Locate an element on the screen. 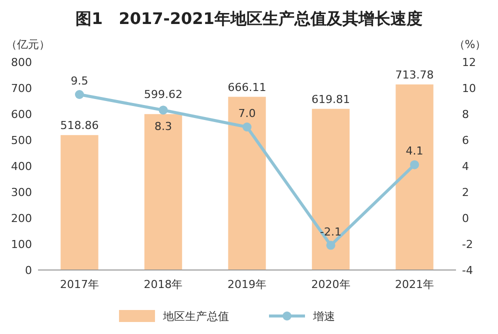 This screenshot has height=334, width=498. x-tick-label: 2018年 is located at coordinates (163, 284).